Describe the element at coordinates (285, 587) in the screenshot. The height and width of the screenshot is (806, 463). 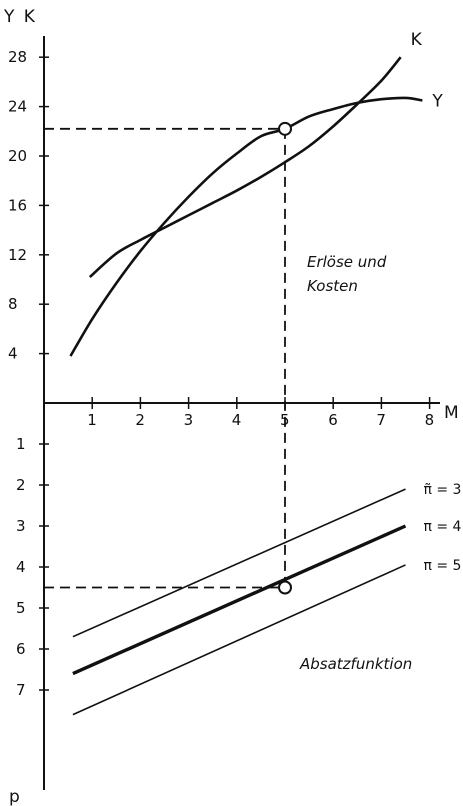
I see `marked-point-bottom` at that location.